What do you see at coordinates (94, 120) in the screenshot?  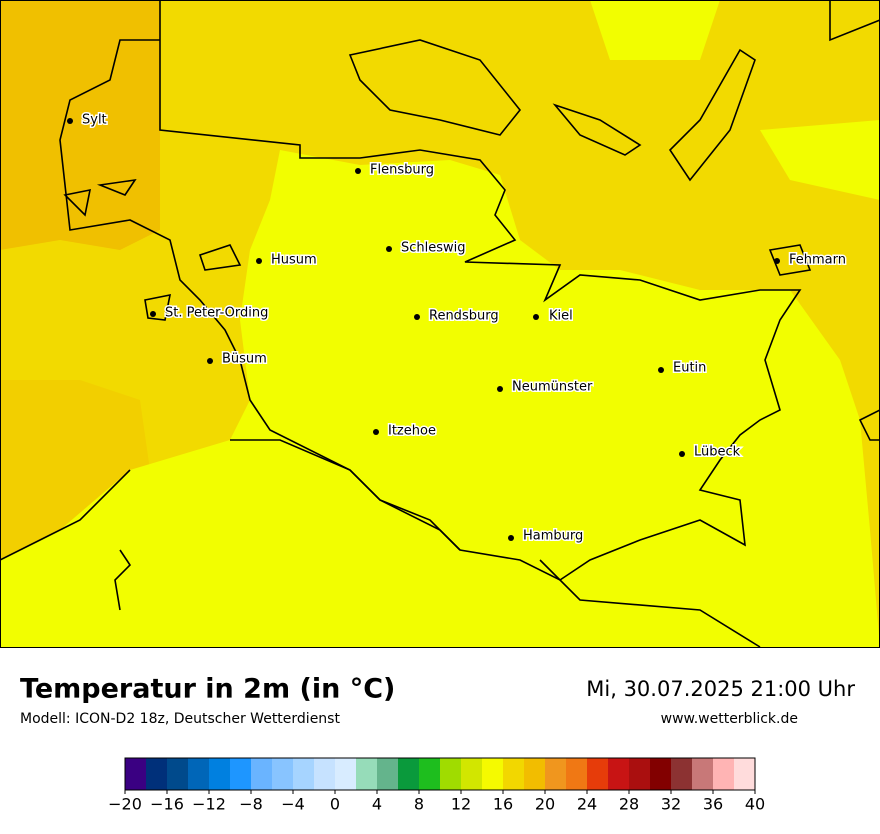 I see `city-label: Sylt` at bounding box center [94, 120].